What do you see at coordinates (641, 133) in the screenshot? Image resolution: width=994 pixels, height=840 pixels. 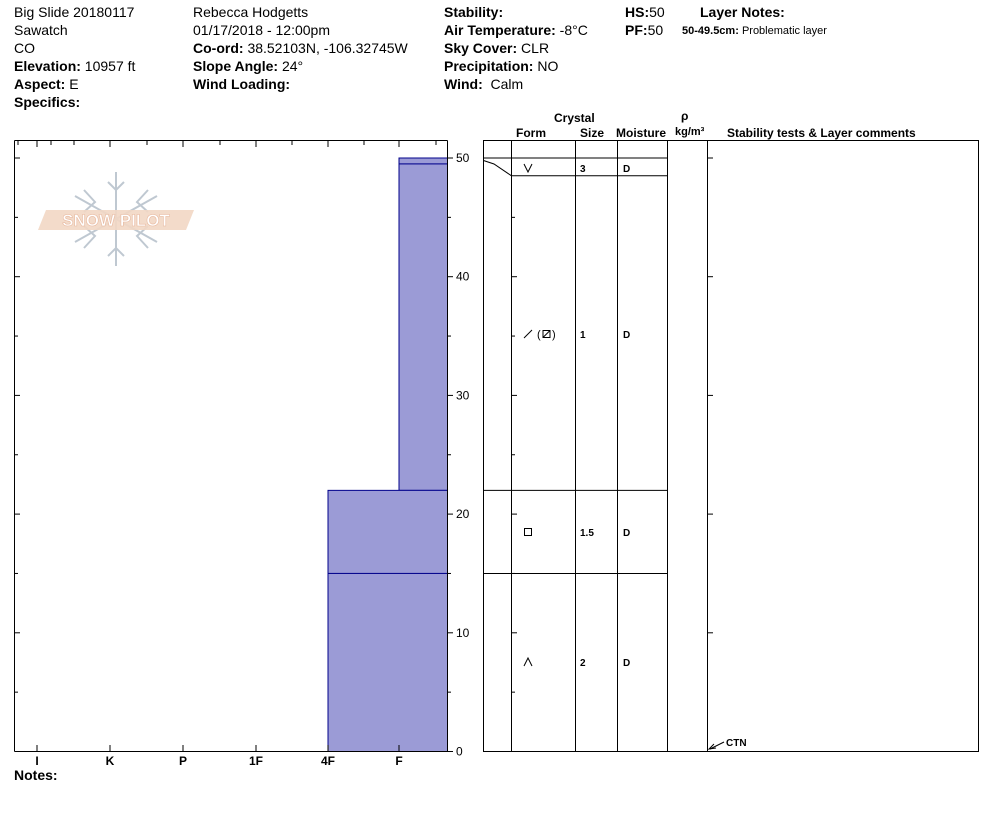 I see `moisture-header: Moisture` at bounding box center [641, 133].